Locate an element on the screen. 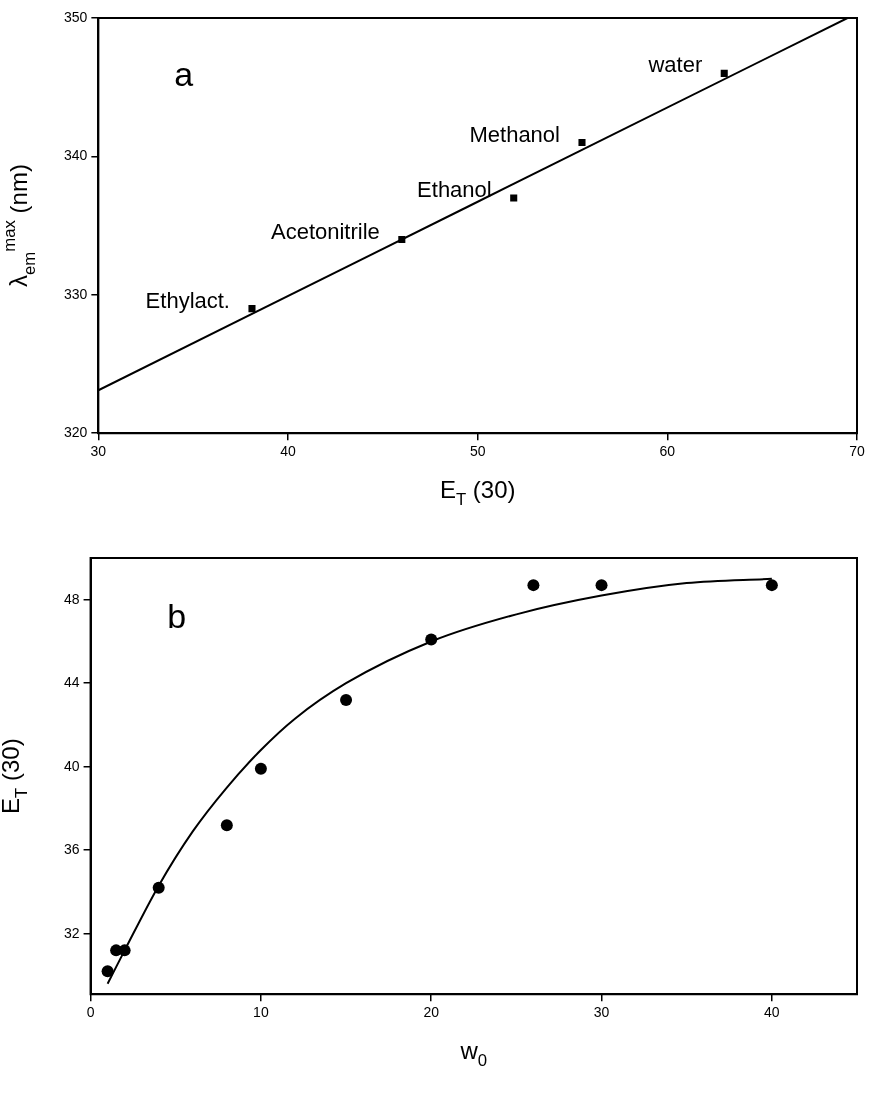  annotation: water is located at coordinates (675, 65).